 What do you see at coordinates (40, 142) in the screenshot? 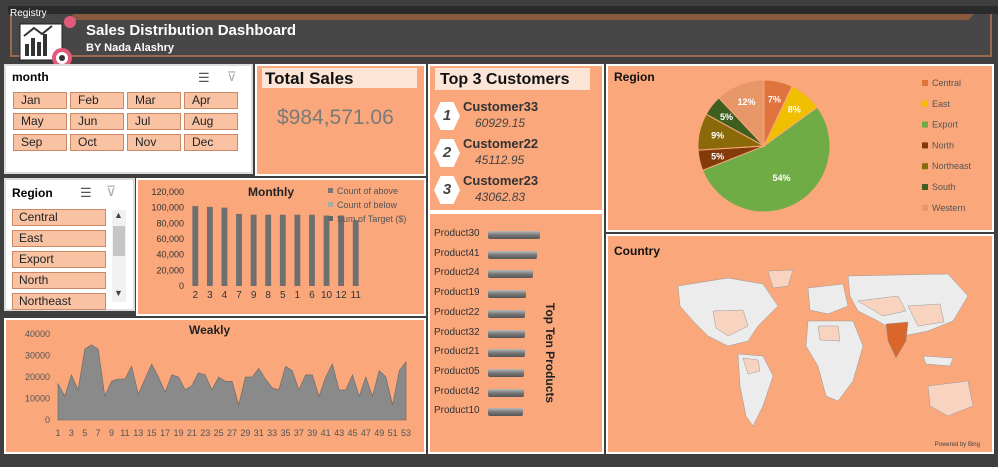
I see `month-button-sep: Sep` at bounding box center [40, 142].